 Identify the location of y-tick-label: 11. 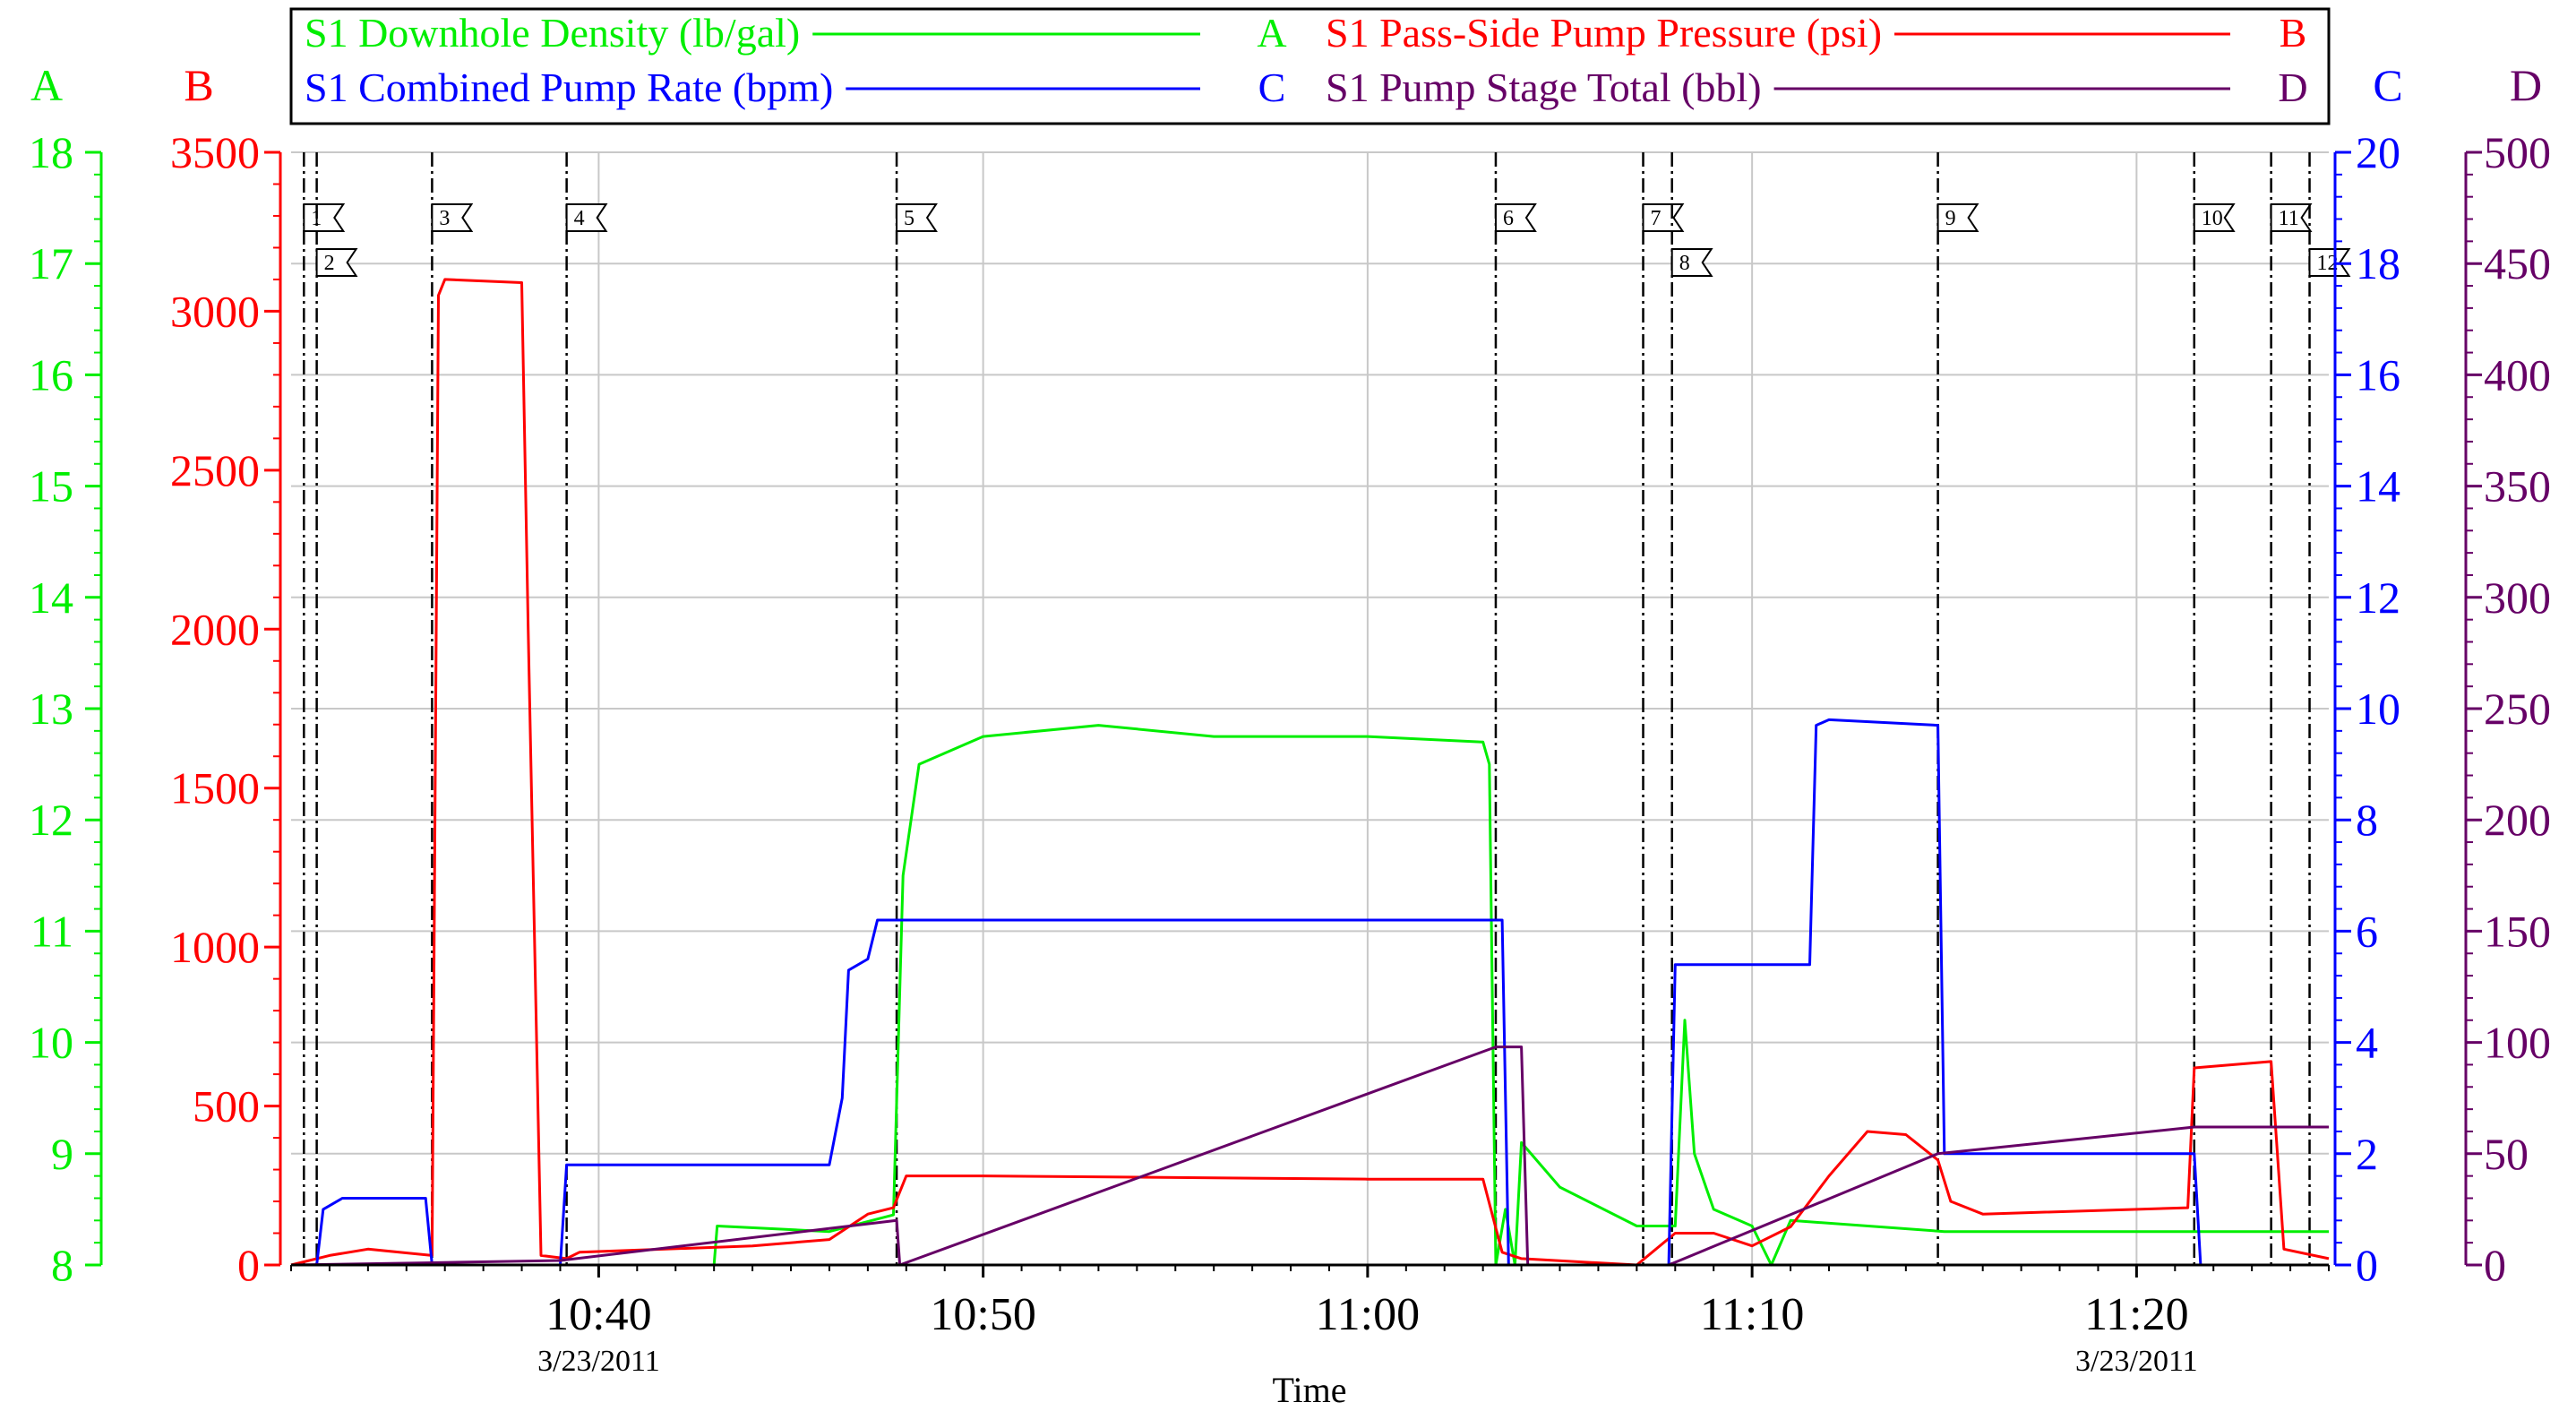
(51, 931).